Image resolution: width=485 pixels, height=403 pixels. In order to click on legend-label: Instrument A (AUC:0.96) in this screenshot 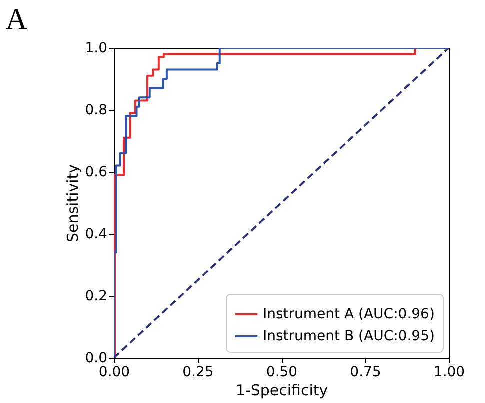, I will do `click(349, 314)`.